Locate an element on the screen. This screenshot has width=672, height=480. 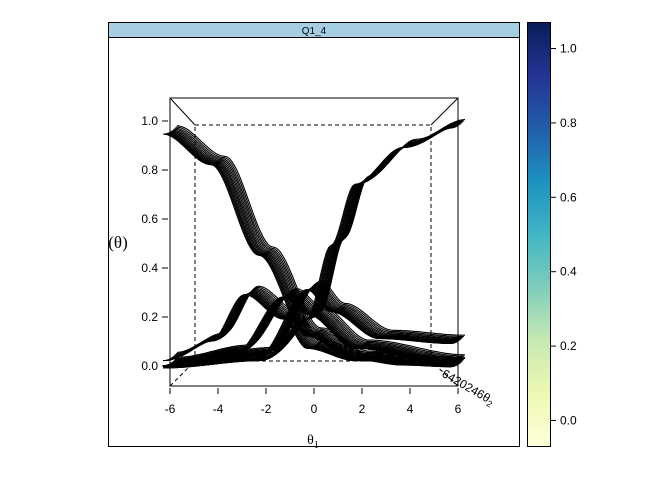
x-tick-label: 6 is located at coordinates (458, 409).